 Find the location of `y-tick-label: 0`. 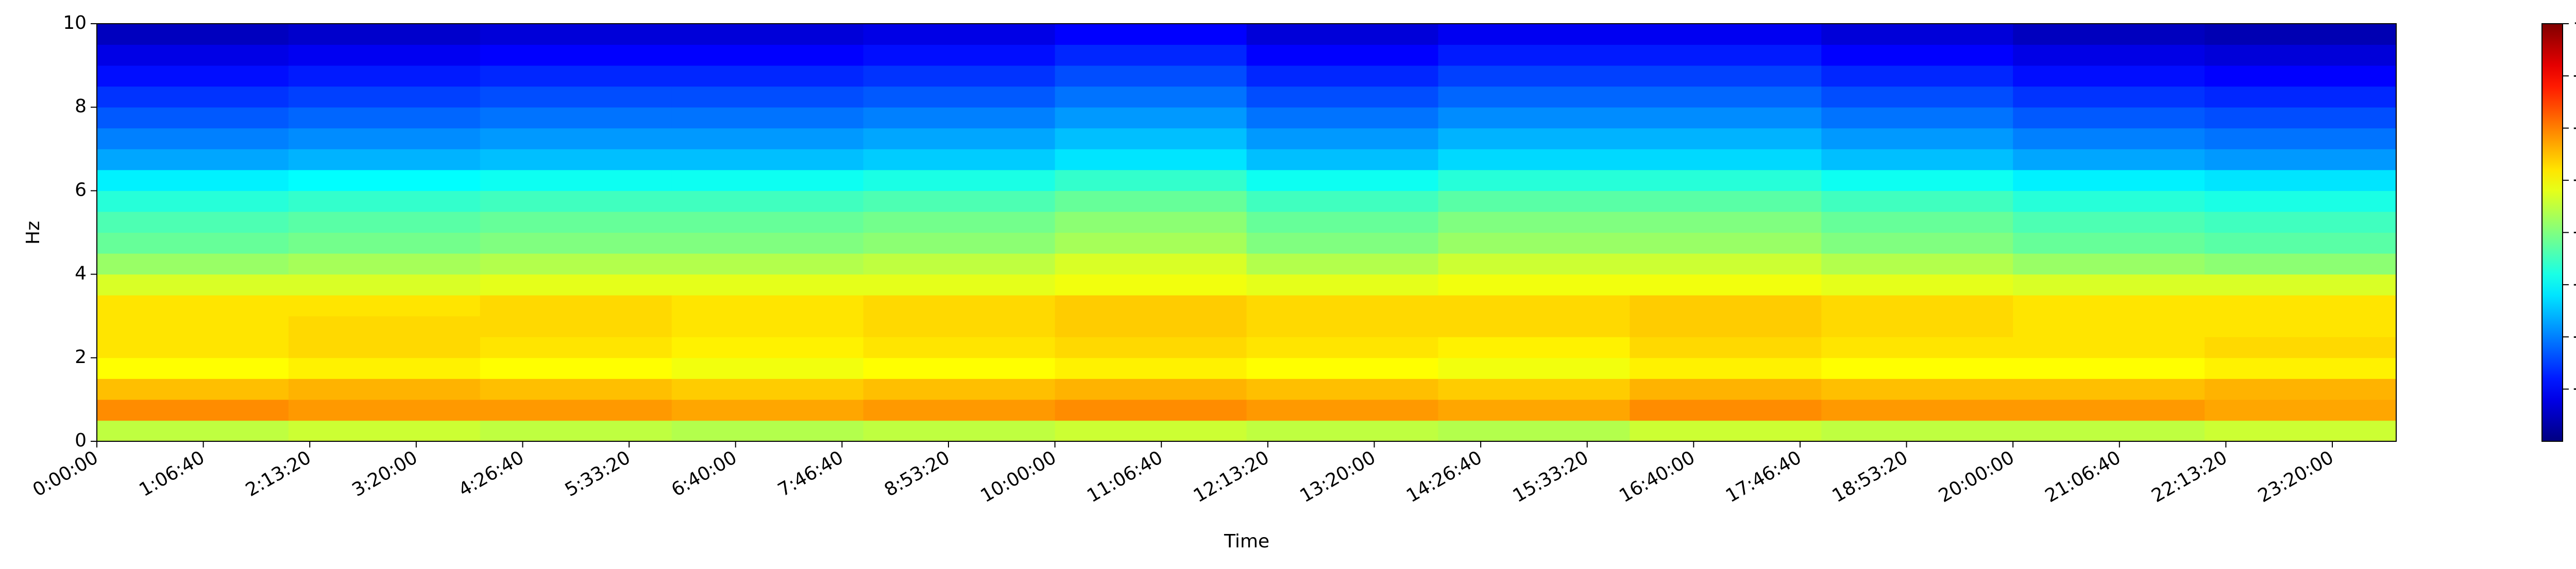

y-tick-label: 0 is located at coordinates (81, 440).